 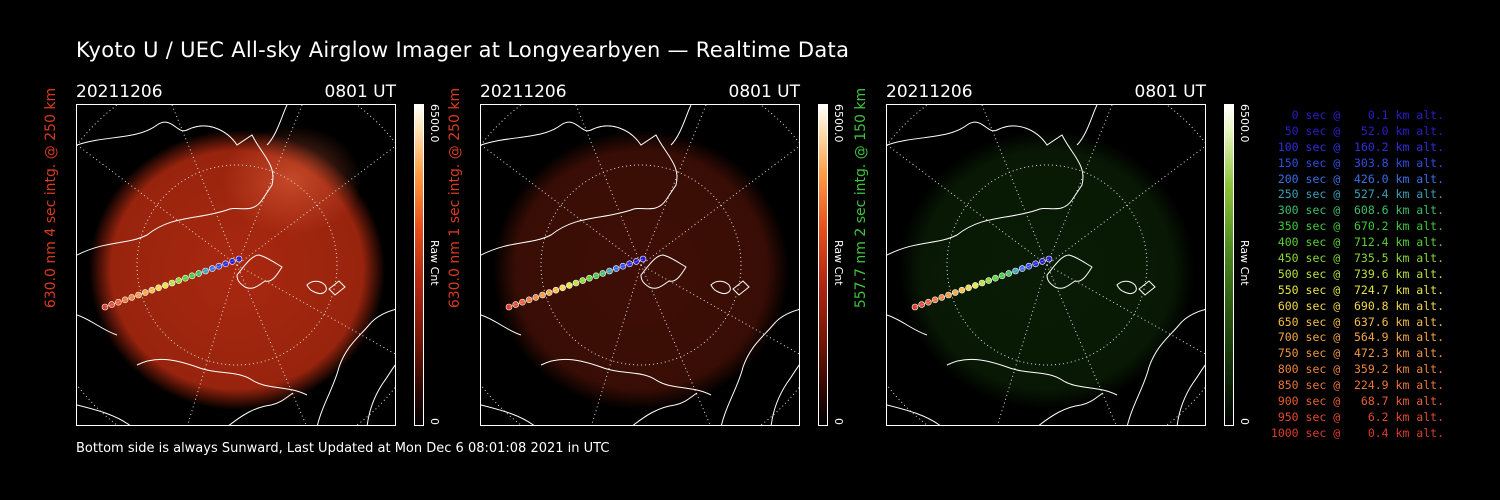 I want to click on image-panel-2: 20211206 0801 UT, so click(x=640, y=255).